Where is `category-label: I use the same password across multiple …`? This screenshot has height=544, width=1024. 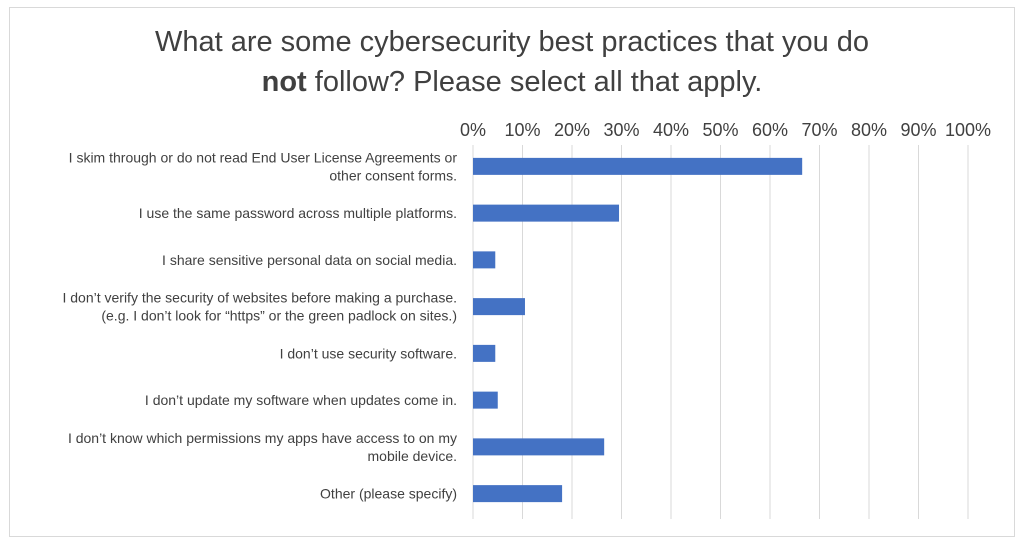 category-label: I use the same password across multiple … is located at coordinates (298, 213).